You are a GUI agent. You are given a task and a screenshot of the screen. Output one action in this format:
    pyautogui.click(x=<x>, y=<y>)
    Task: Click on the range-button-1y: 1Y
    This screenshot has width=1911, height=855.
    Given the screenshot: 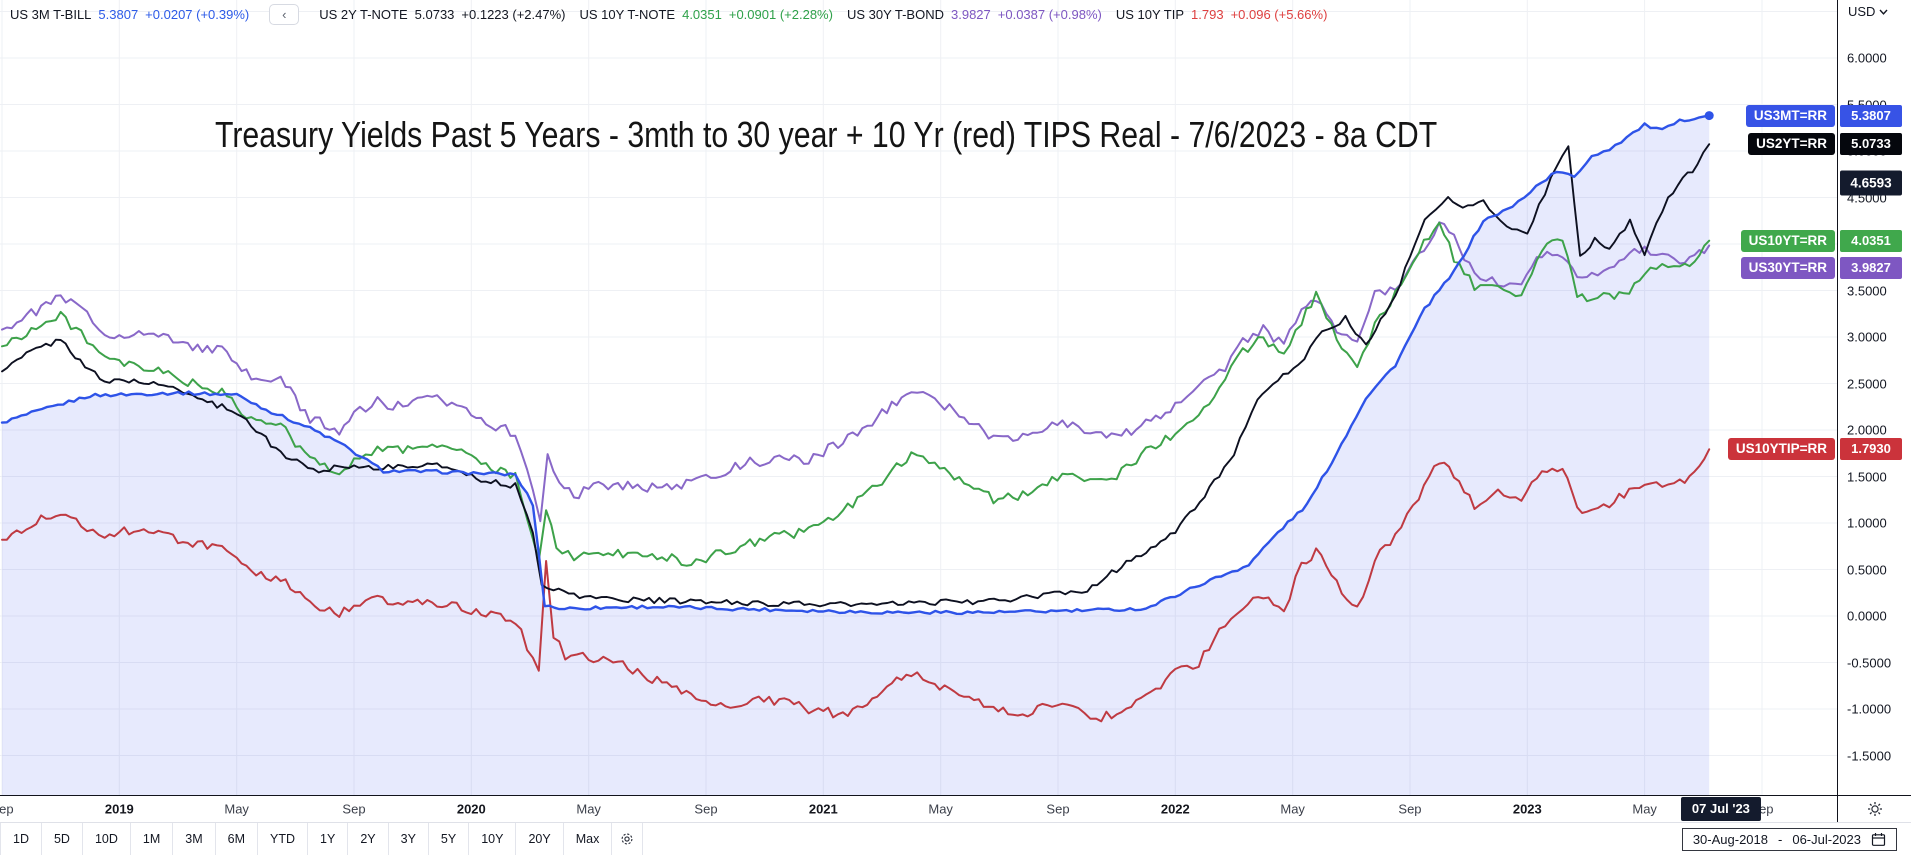 What is the action you would take?
    pyautogui.click(x=328, y=839)
    